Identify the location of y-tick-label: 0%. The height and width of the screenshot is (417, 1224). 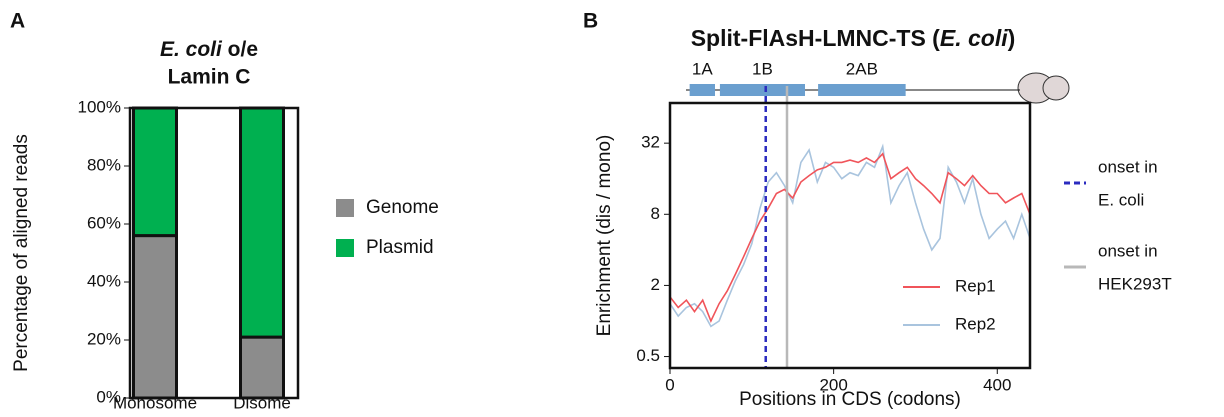
(108, 396).